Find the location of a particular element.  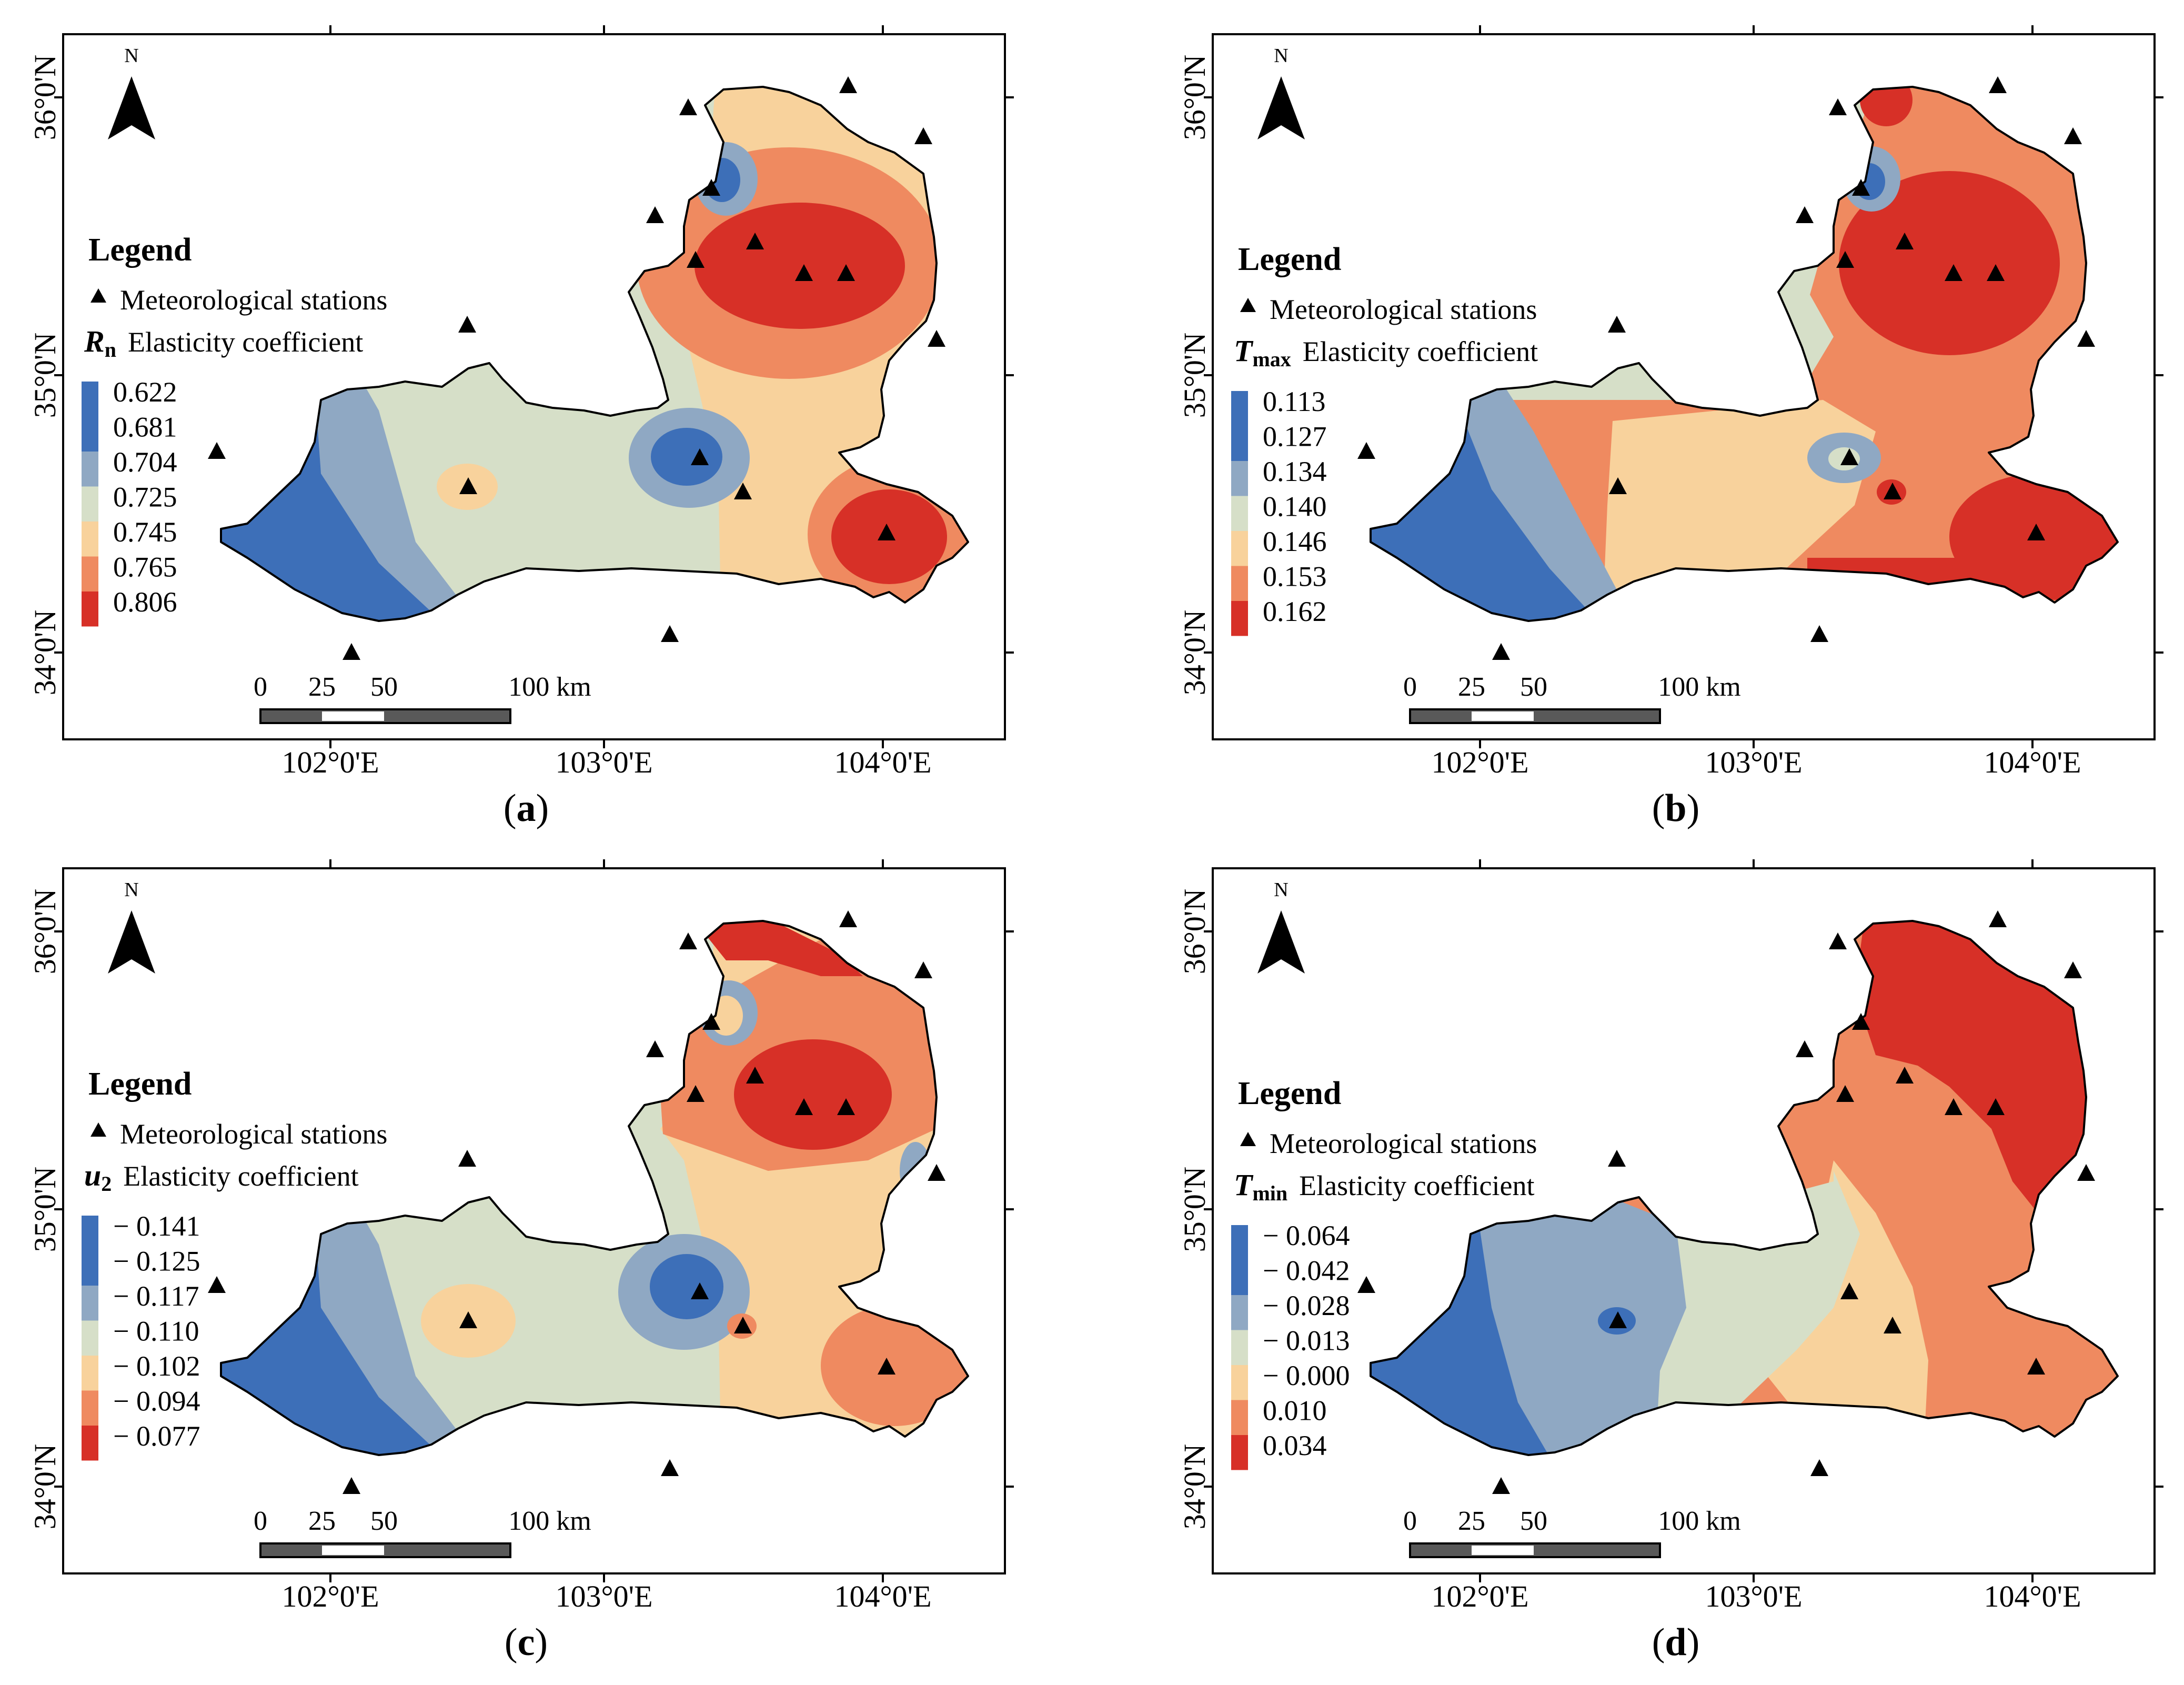

legend-title: Legend is located at coordinates (1289, 1093).